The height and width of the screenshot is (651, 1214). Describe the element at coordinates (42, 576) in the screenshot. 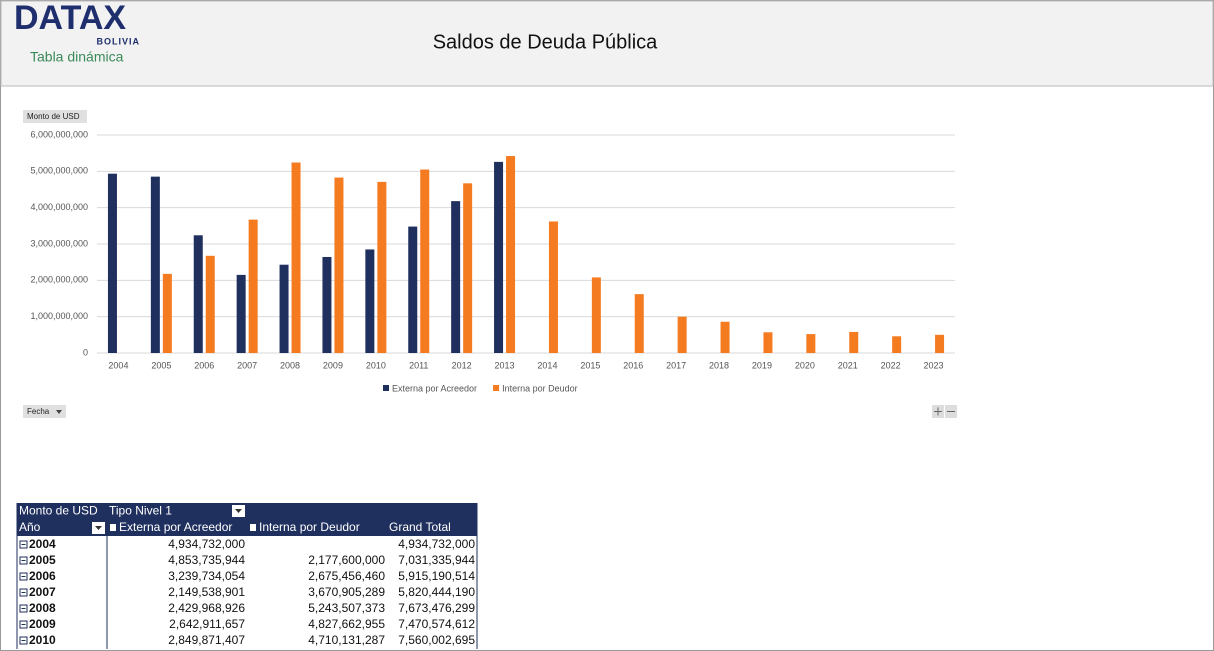

I see `row-label: 2006` at that location.